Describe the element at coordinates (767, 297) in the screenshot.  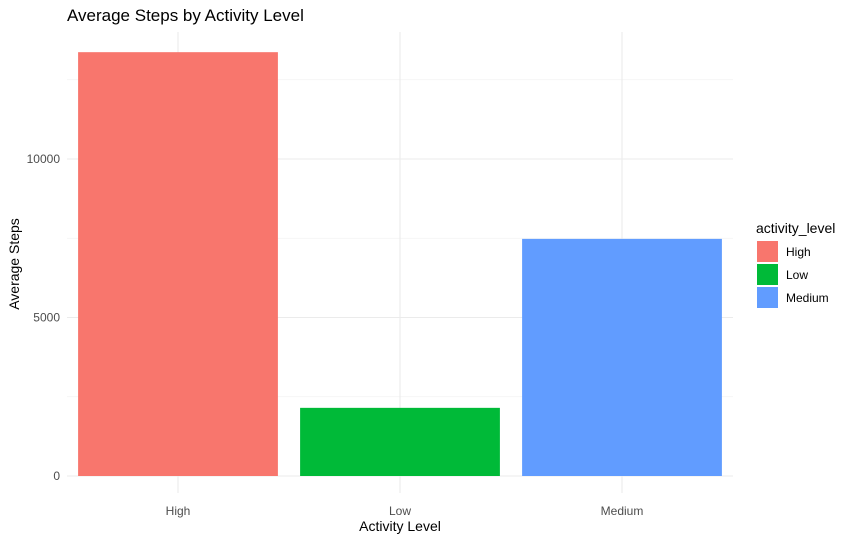
I see `legend-key-medium` at that location.